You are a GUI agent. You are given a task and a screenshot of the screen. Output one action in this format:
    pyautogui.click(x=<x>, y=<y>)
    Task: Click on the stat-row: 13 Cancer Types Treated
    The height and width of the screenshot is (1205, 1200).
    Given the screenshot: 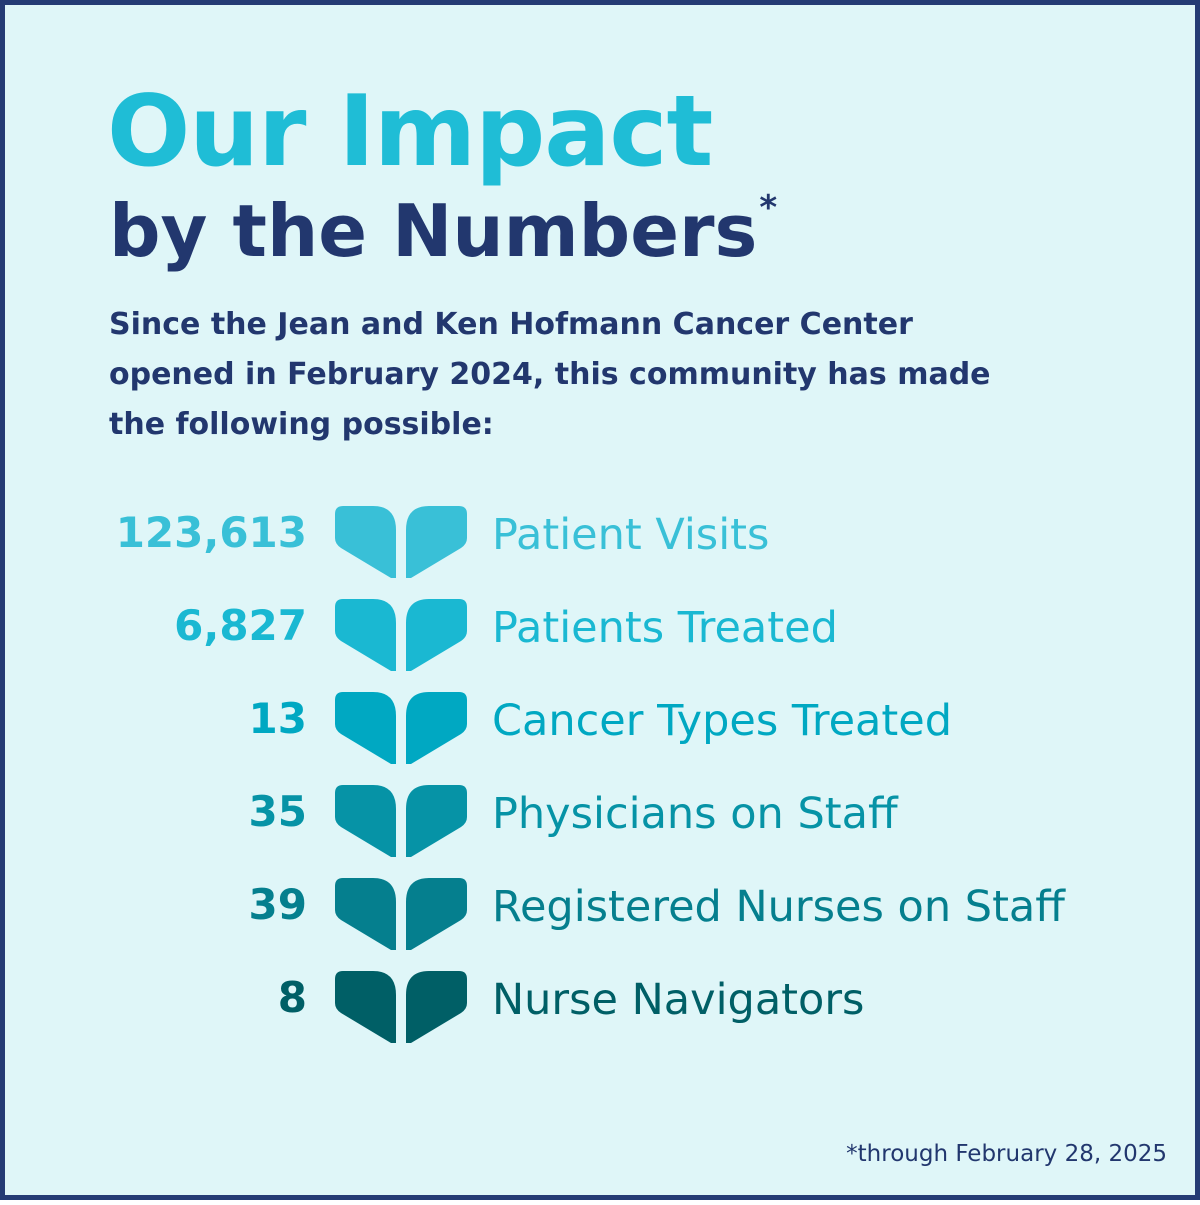 What is the action you would take?
    pyautogui.click(x=602, y=725)
    